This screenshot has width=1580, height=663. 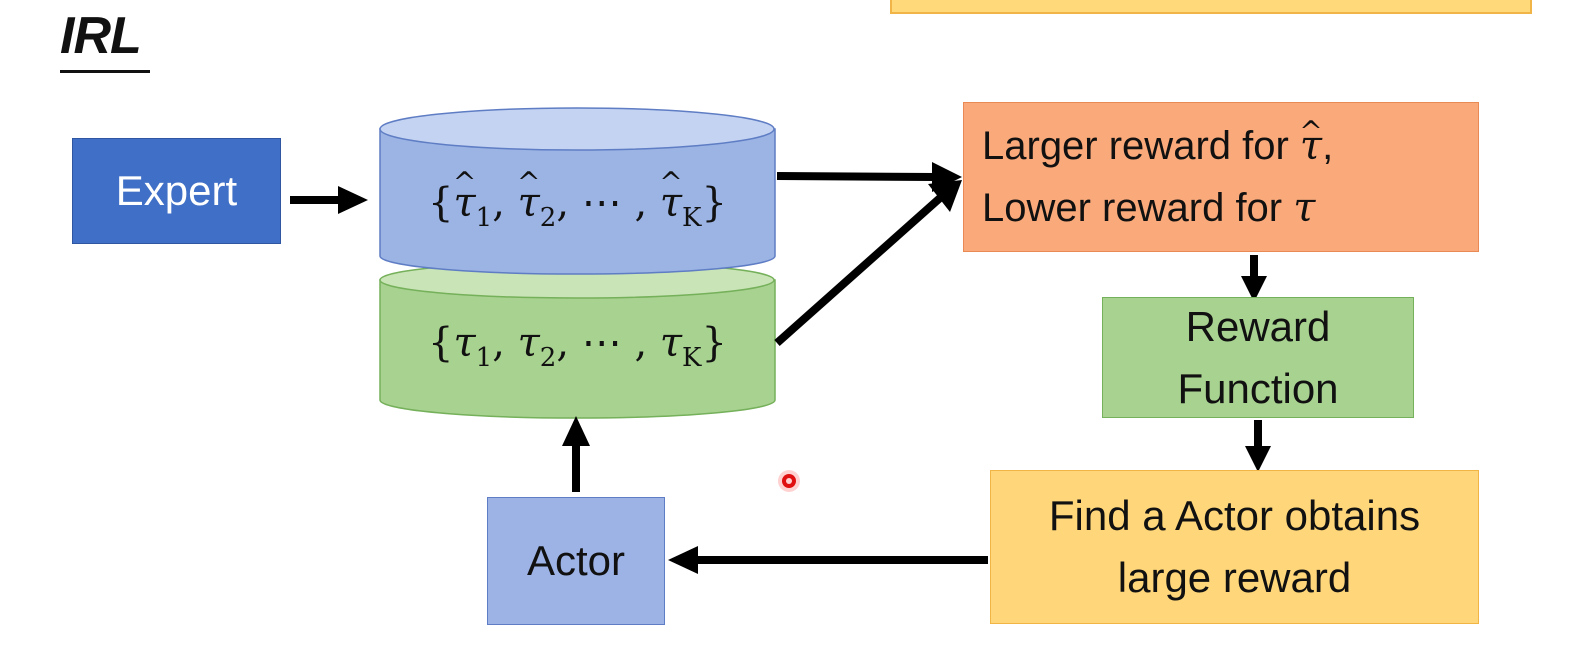 I want to click on tau-2: τ, so click(x=528, y=343).